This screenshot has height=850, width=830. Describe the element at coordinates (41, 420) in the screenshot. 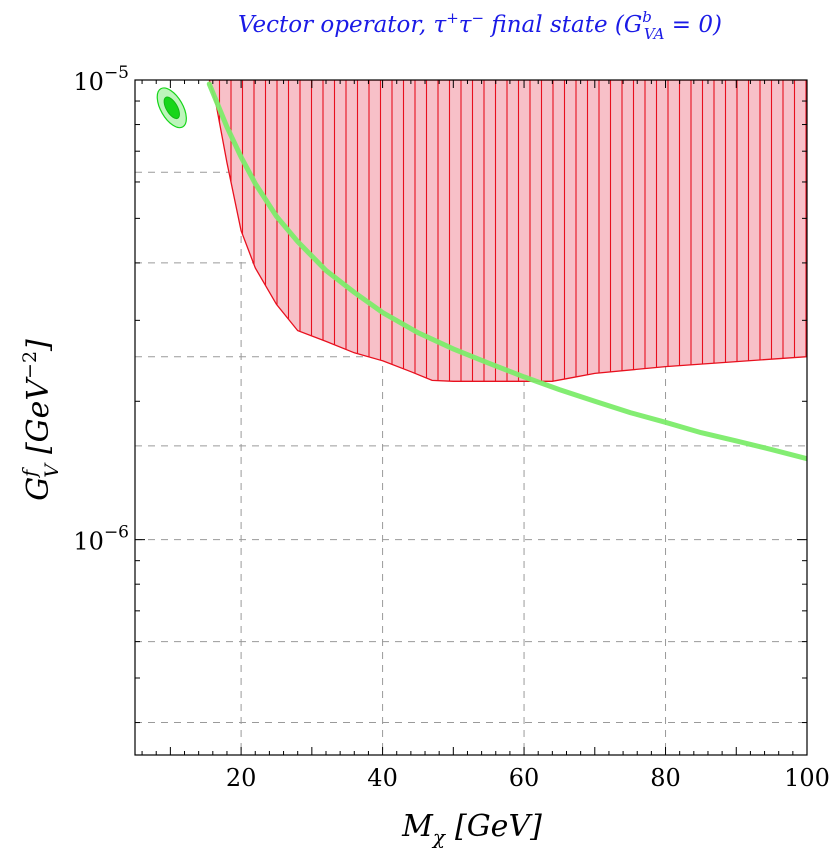

I see `y-axis-label: GfV[GeV−2]` at that location.